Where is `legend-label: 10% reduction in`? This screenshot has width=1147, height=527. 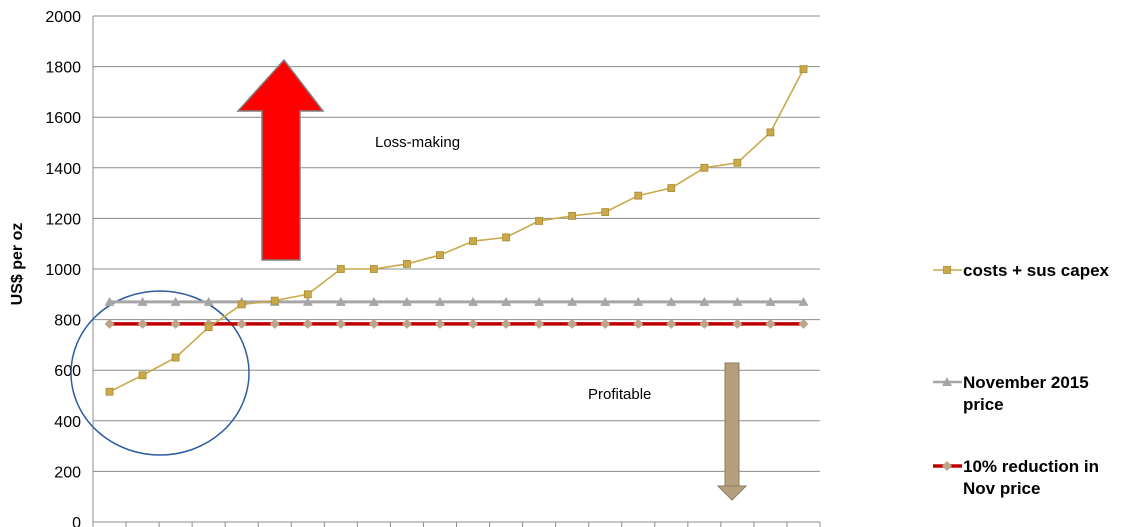 legend-label: 10% reduction in is located at coordinates (1031, 466).